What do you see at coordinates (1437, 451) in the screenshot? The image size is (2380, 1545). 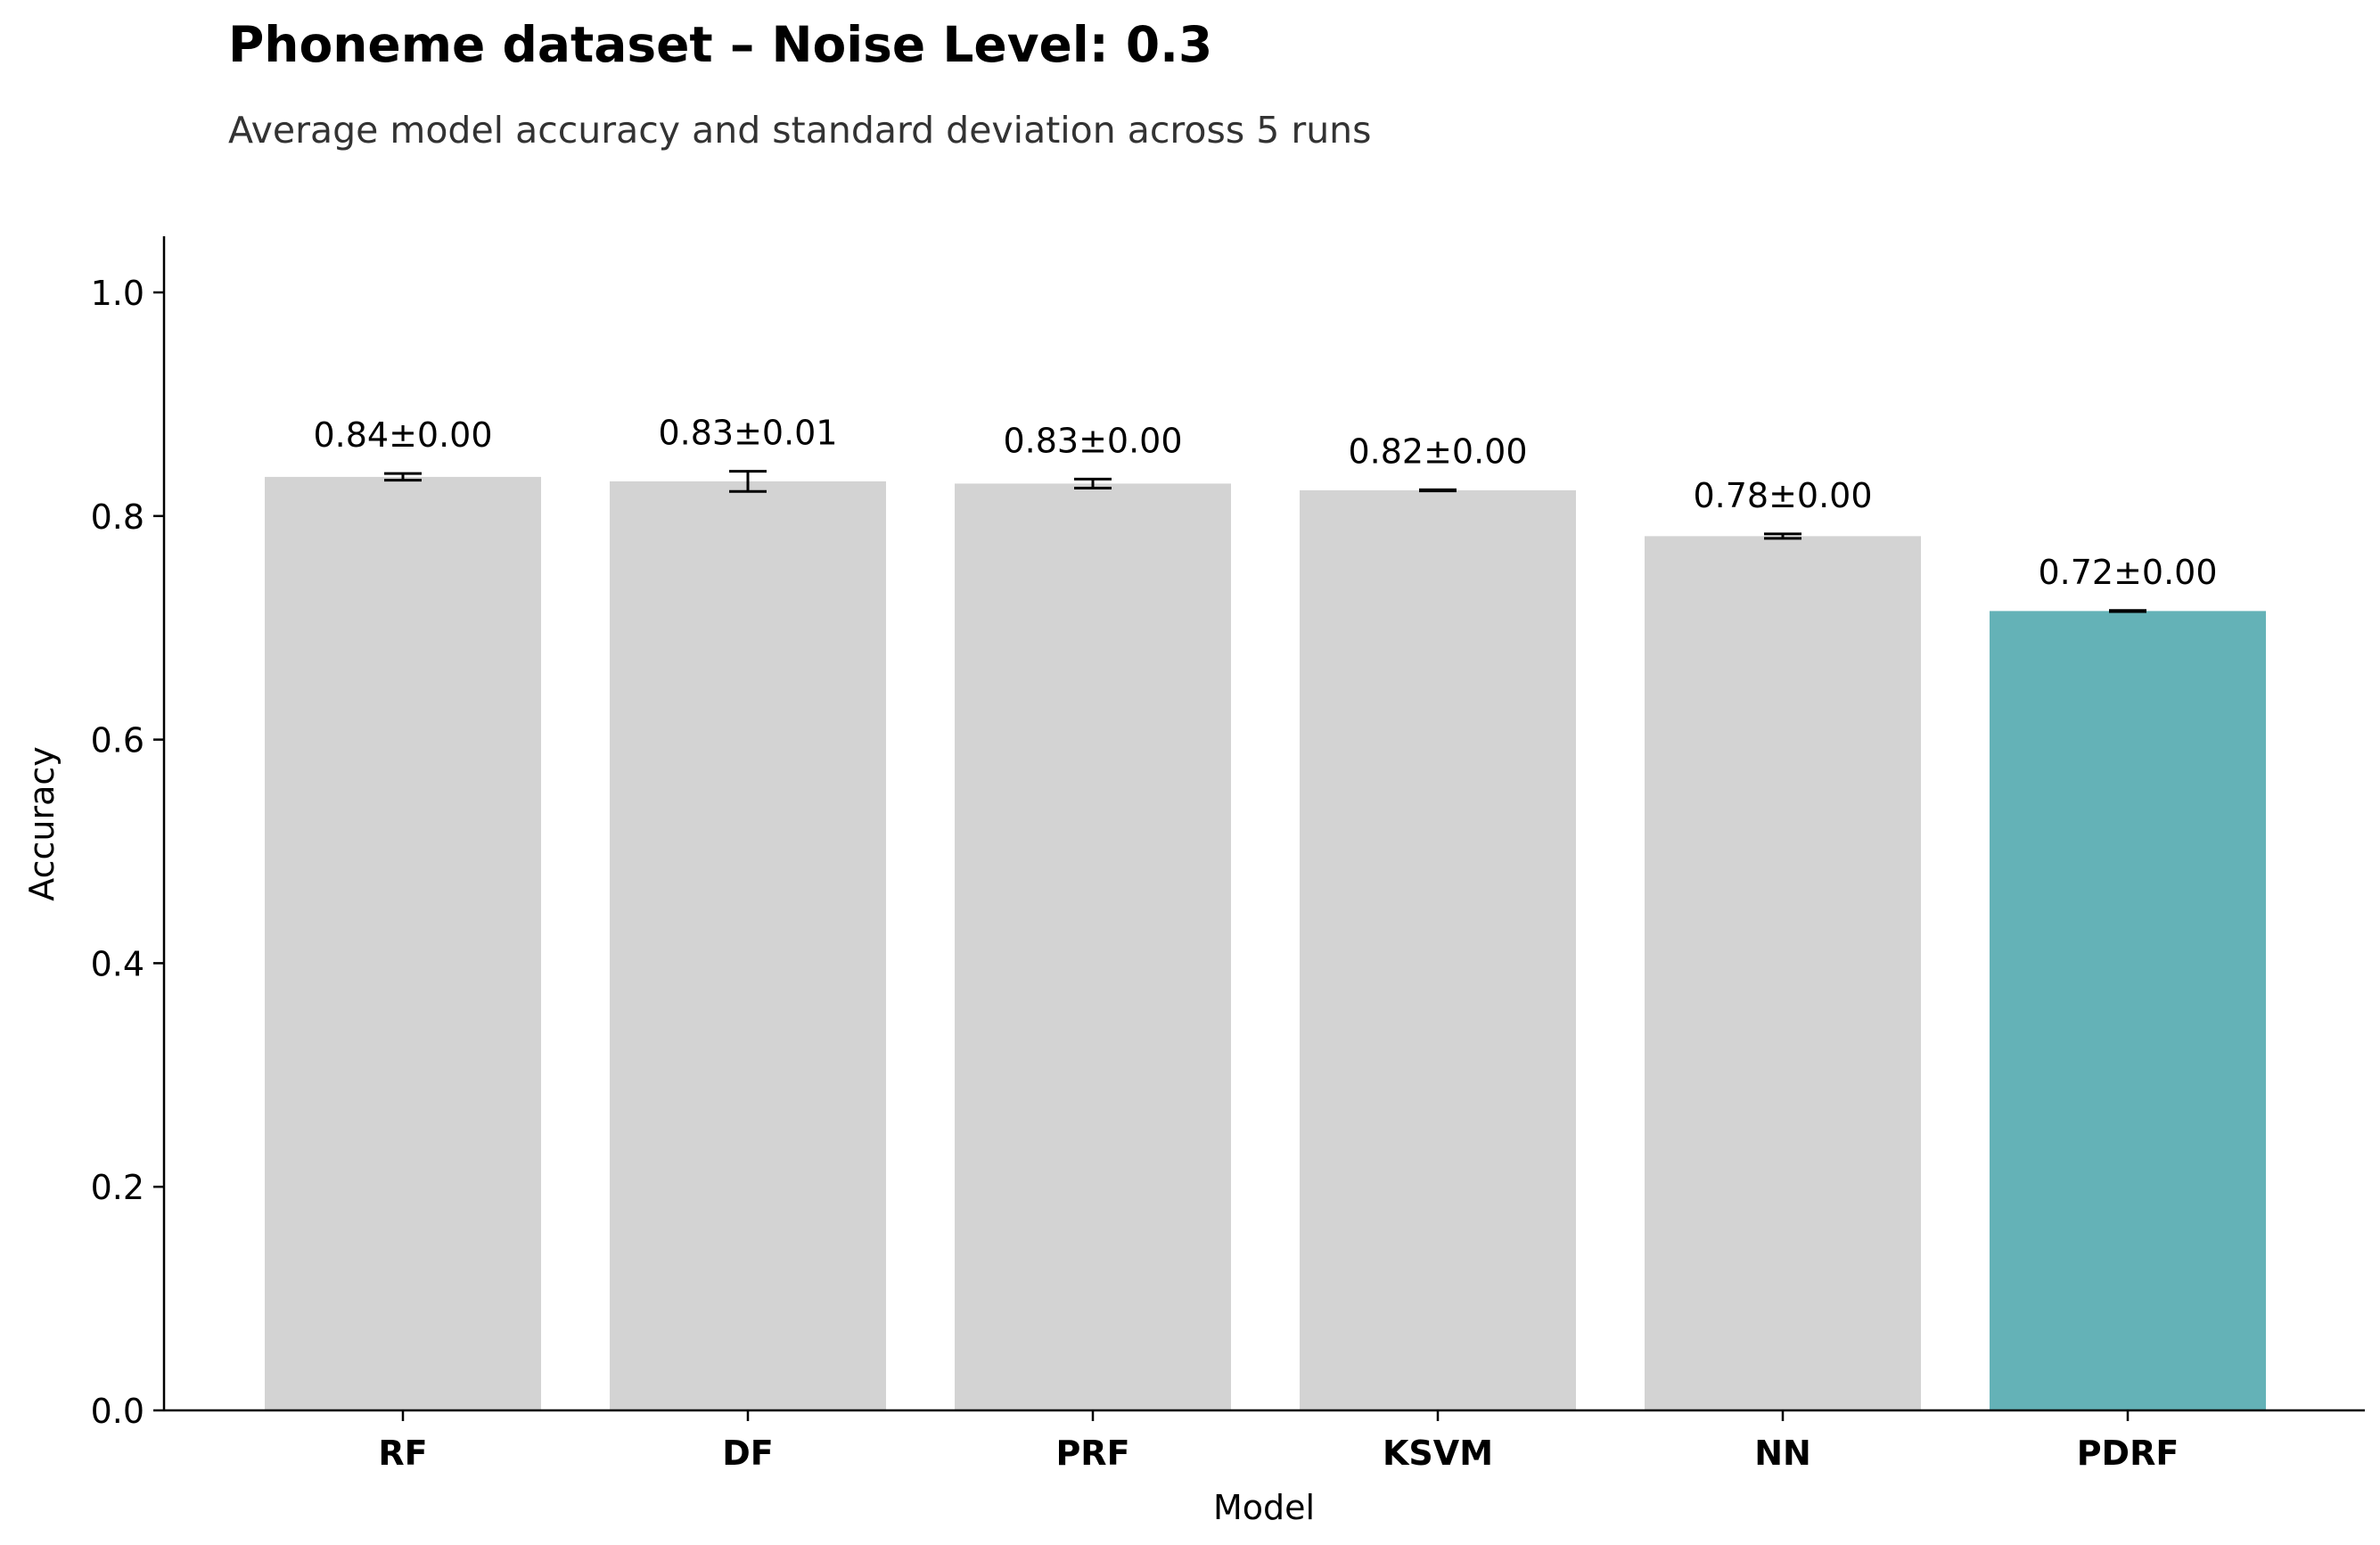 I see `value-label-ksvm: 0.82±0.00` at bounding box center [1437, 451].